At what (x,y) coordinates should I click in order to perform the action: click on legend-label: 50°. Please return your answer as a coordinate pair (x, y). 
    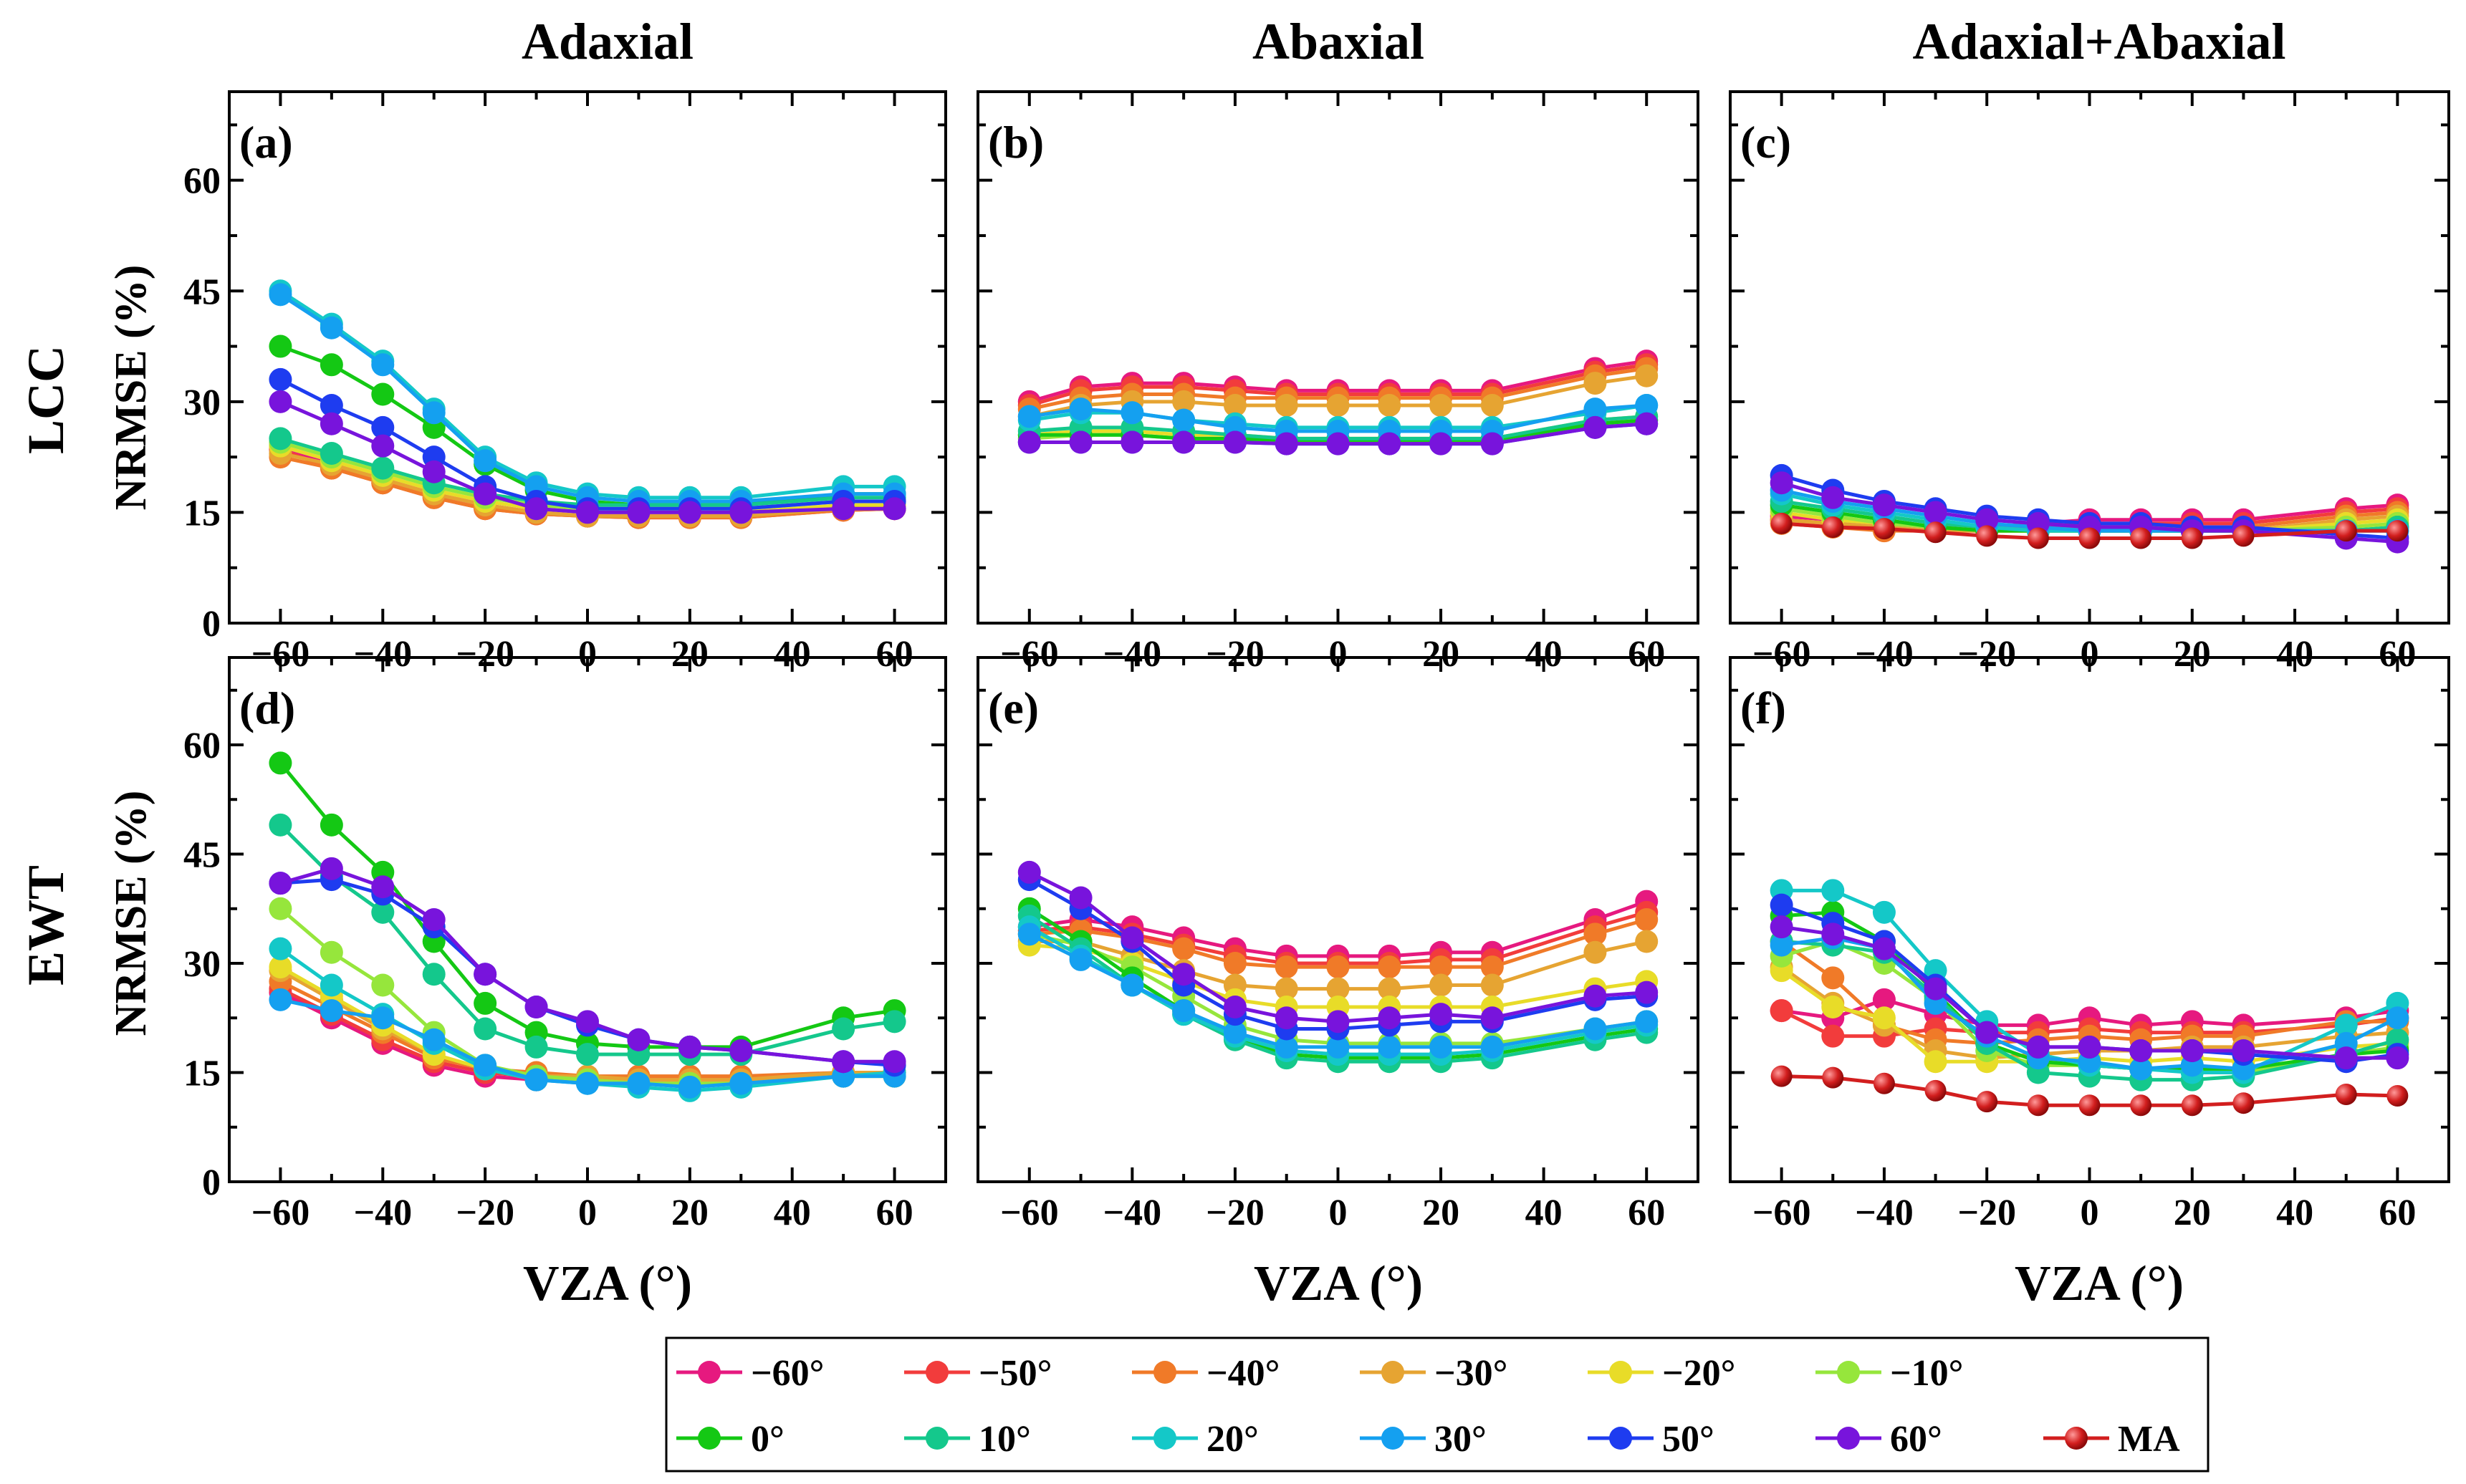
    Looking at the image, I should click on (1688, 1439).